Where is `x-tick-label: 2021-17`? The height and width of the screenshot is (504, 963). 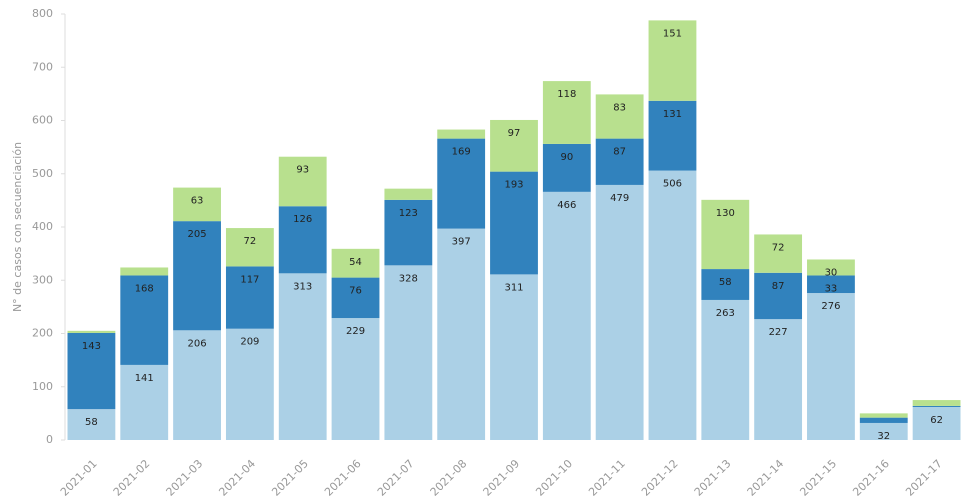 x-tick-label: 2021-17 is located at coordinates (924, 478).